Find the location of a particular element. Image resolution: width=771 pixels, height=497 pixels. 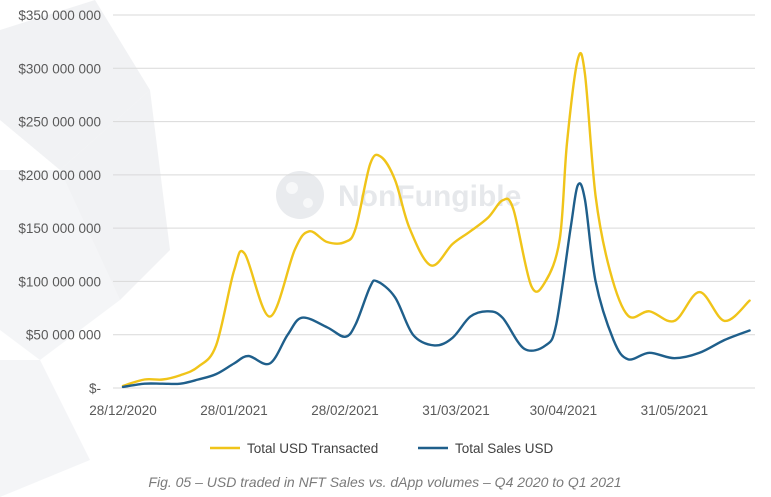

legend-item-total-usd-transacted: Total USD Transacted is located at coordinates (294, 448).